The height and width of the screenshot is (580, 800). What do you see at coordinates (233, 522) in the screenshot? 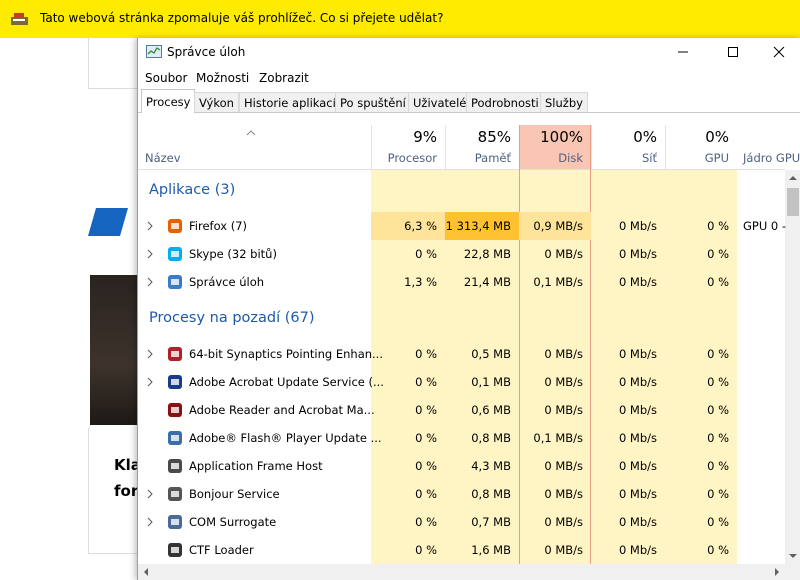
I see `process-name: COM Surrogate` at bounding box center [233, 522].